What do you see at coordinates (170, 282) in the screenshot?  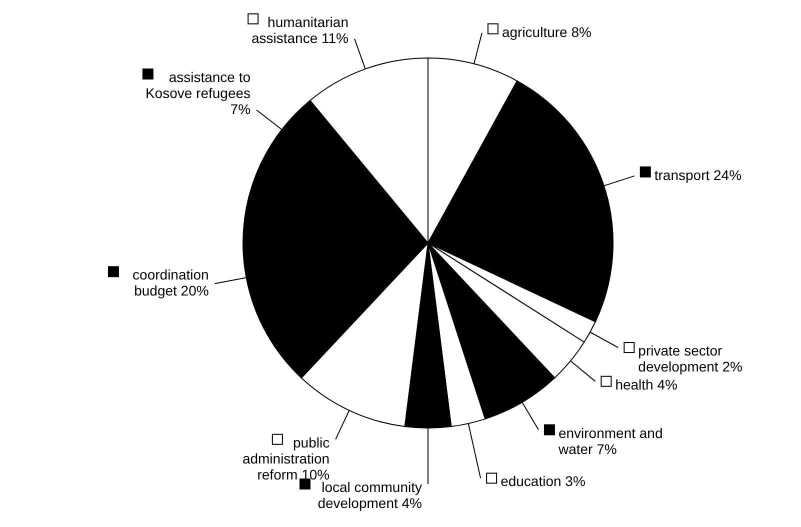 I see `legend-label: coordination budget 20%` at bounding box center [170, 282].